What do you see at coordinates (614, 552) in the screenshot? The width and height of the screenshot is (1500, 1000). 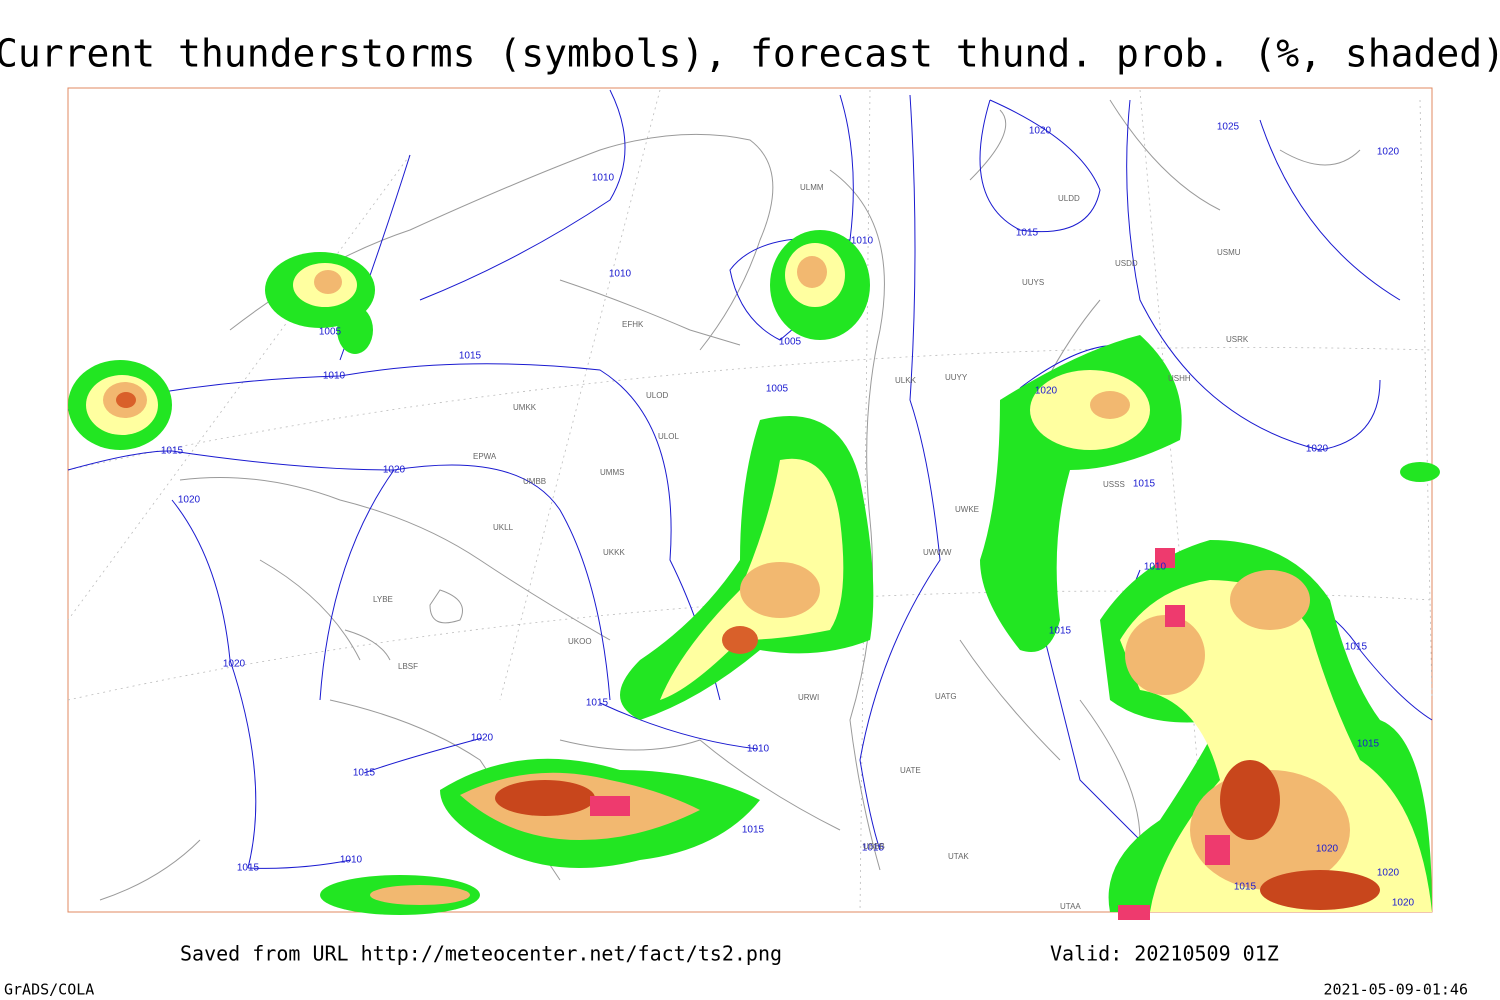 I see `station-label: UKKK` at bounding box center [614, 552].